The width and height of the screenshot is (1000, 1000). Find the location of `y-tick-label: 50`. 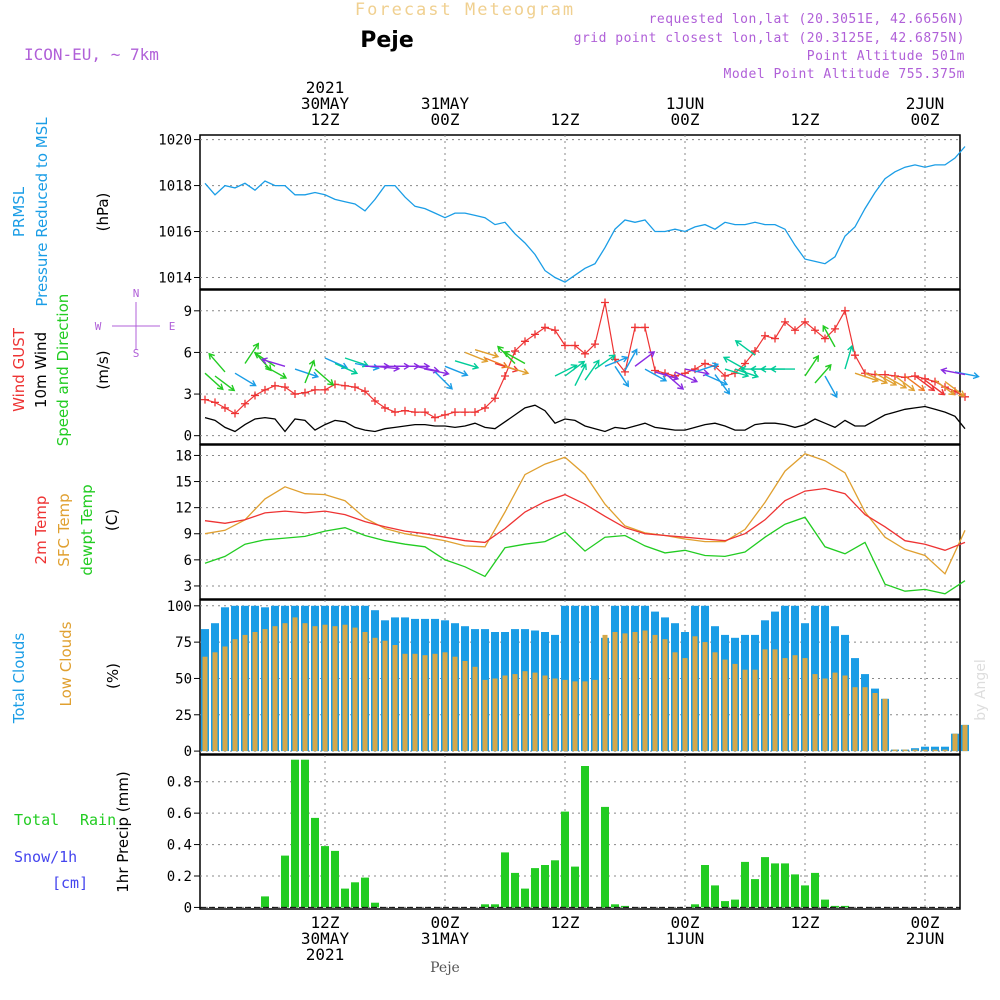

y-tick-label: 50 is located at coordinates (183, 679).